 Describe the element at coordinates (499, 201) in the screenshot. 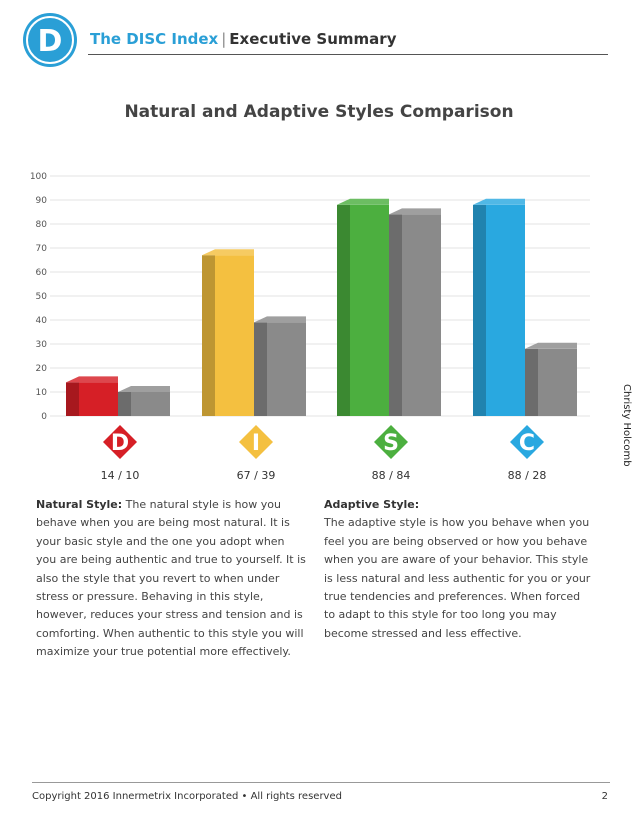

I see `bar-natural-c-top-face` at that location.